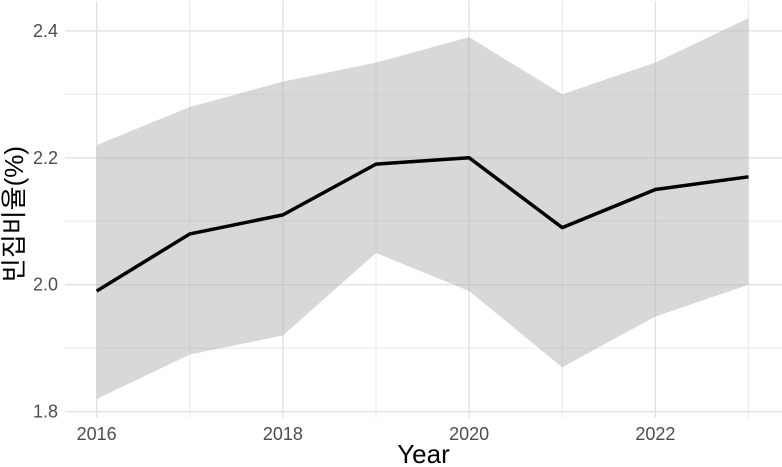 This screenshot has width=782, height=467. I want to click on y-tick-label: 2.4, so click(45, 31).